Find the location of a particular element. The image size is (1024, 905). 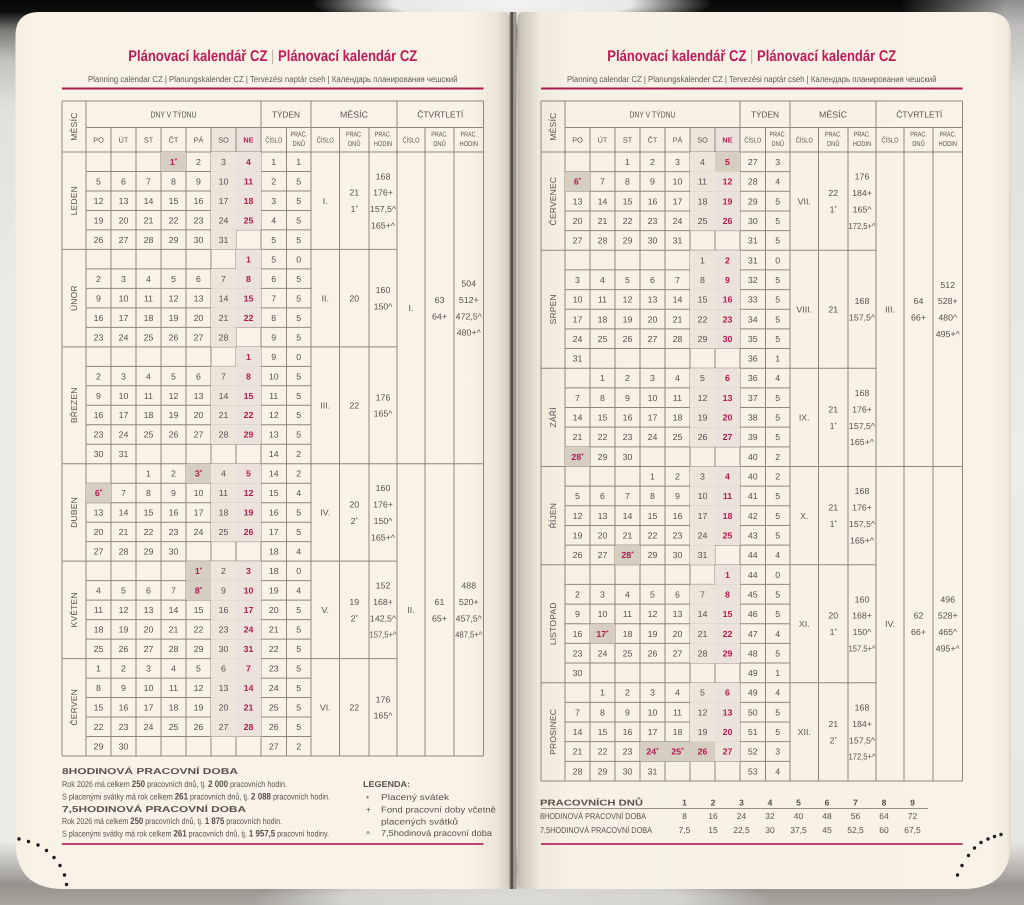

svg-text: 7,5 is located at coordinates (685, 830).